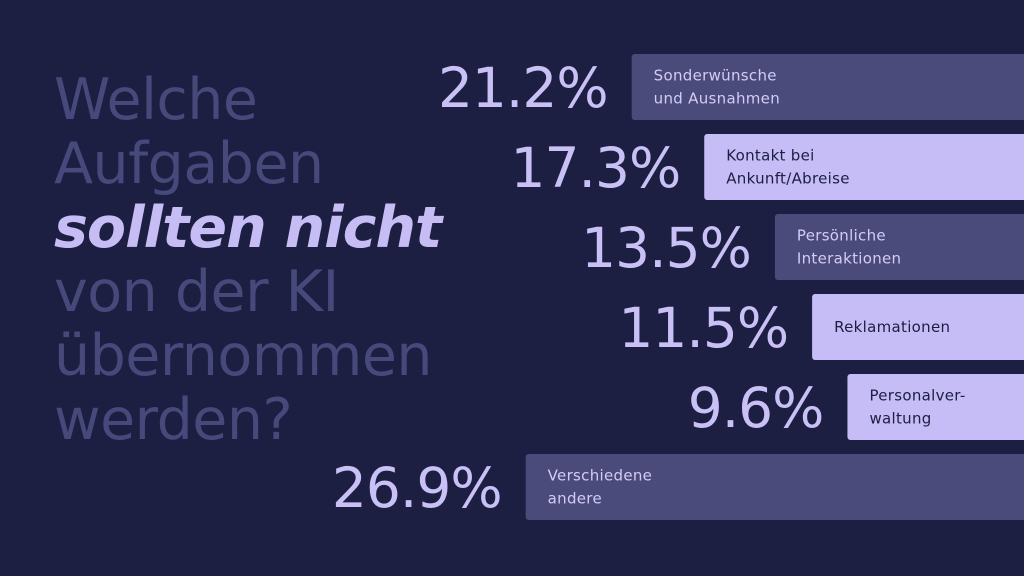 The image size is (1024, 576). What do you see at coordinates (417, 488) in the screenshot?
I see `bar-value-label: 26.9%` at bounding box center [417, 488].